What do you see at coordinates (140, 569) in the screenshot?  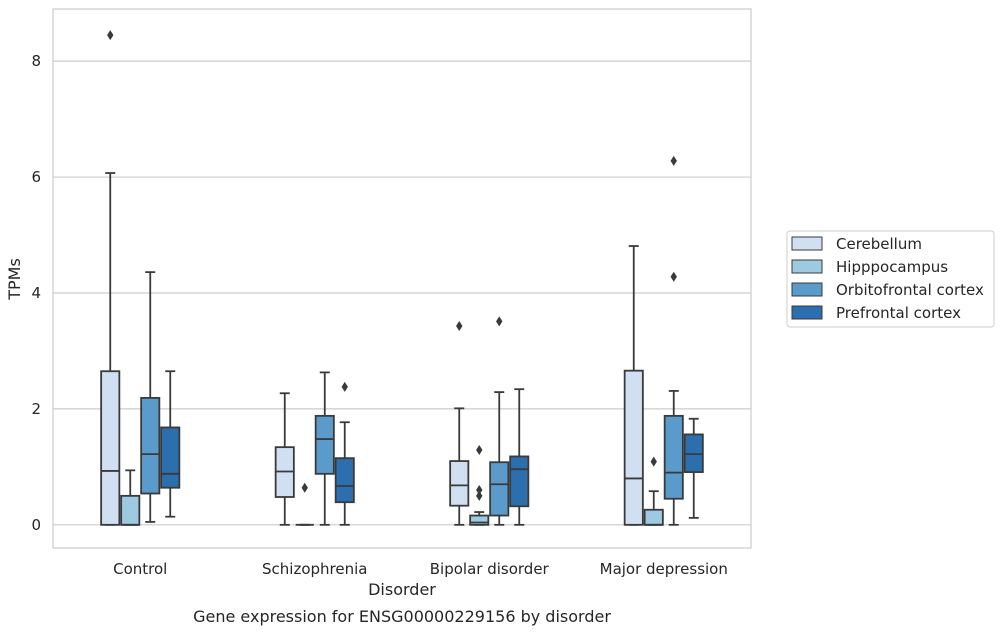 I see `x-tick-label: Control` at bounding box center [140, 569].